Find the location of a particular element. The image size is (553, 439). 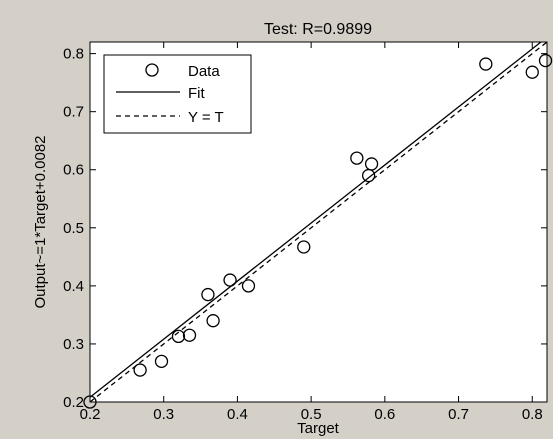

x-tick-label: 0.4 is located at coordinates (237, 414).